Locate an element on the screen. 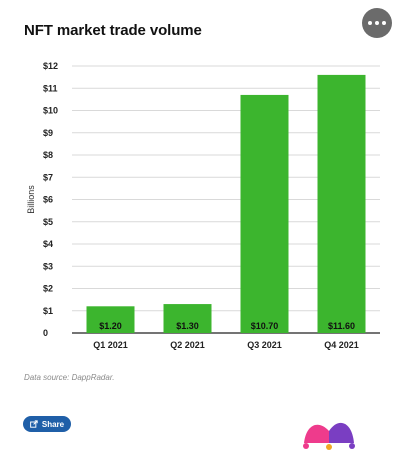 Image resolution: width=400 pixels, height=463 pixels. bar-data-label: $10.70 is located at coordinates (265, 326).